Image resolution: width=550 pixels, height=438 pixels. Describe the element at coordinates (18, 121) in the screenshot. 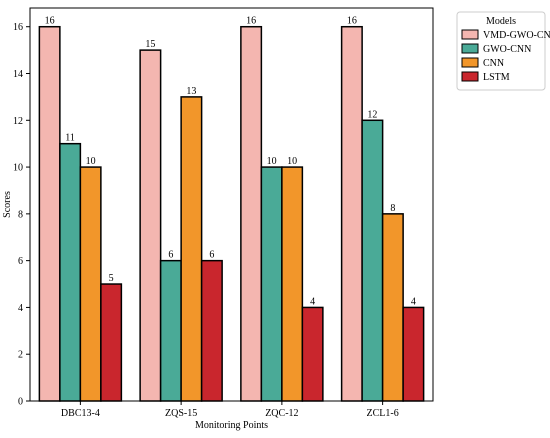

I see `y-tick-label: 12` at that location.